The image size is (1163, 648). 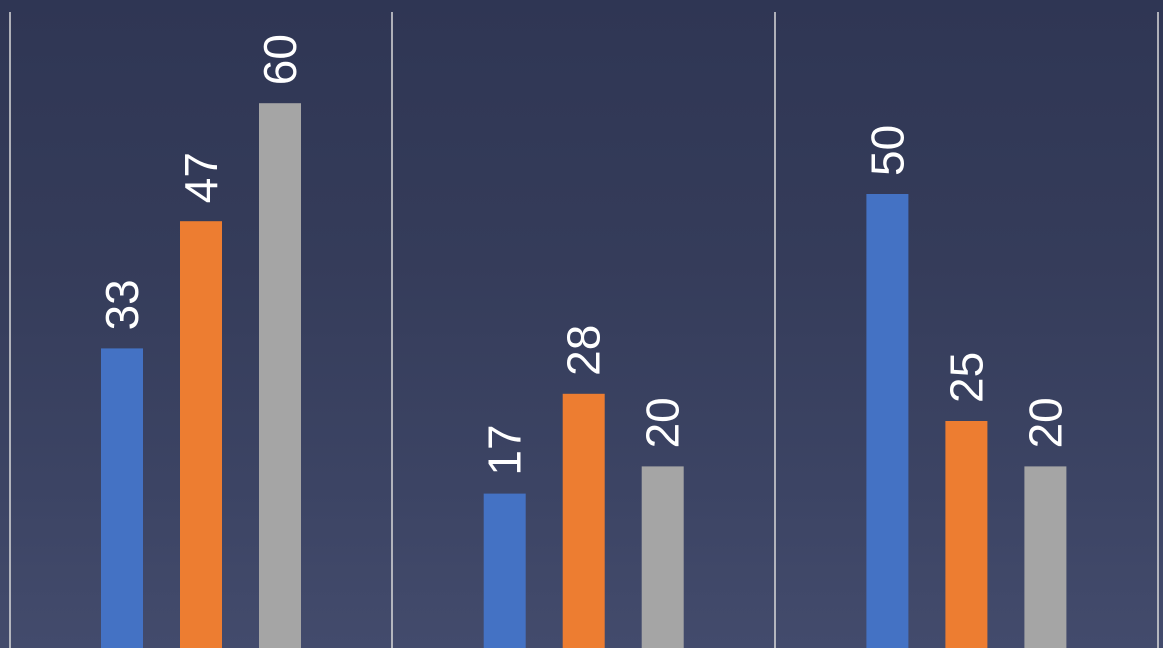 What do you see at coordinates (583, 520) in the screenshot?
I see `bar-g2-s2` at bounding box center [583, 520].